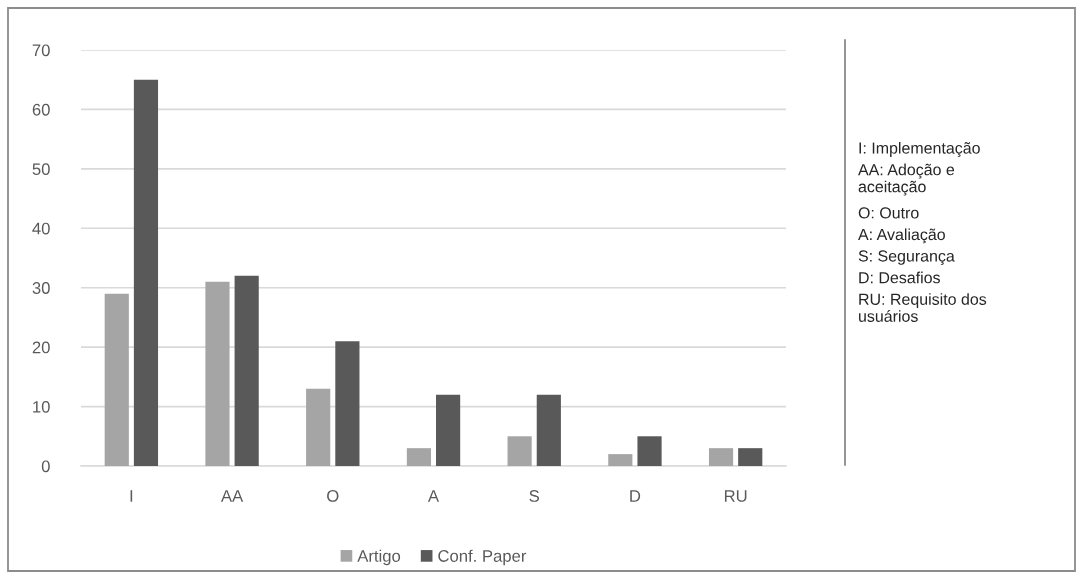 The width and height of the screenshot is (1082, 579). Describe the element at coordinates (232, 496) in the screenshot. I see `x-tick-label: AA` at that location.